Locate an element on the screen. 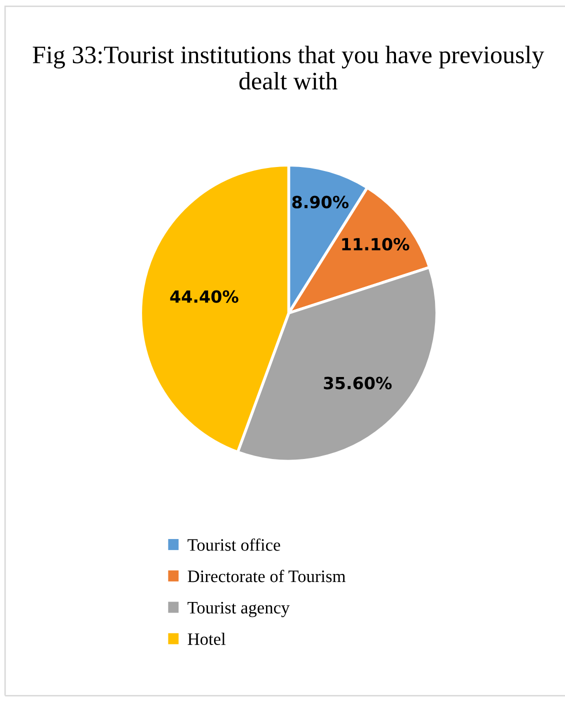 Image resolution: width=565 pixels, height=702 pixels. data-label: 8.90% is located at coordinates (320, 202).